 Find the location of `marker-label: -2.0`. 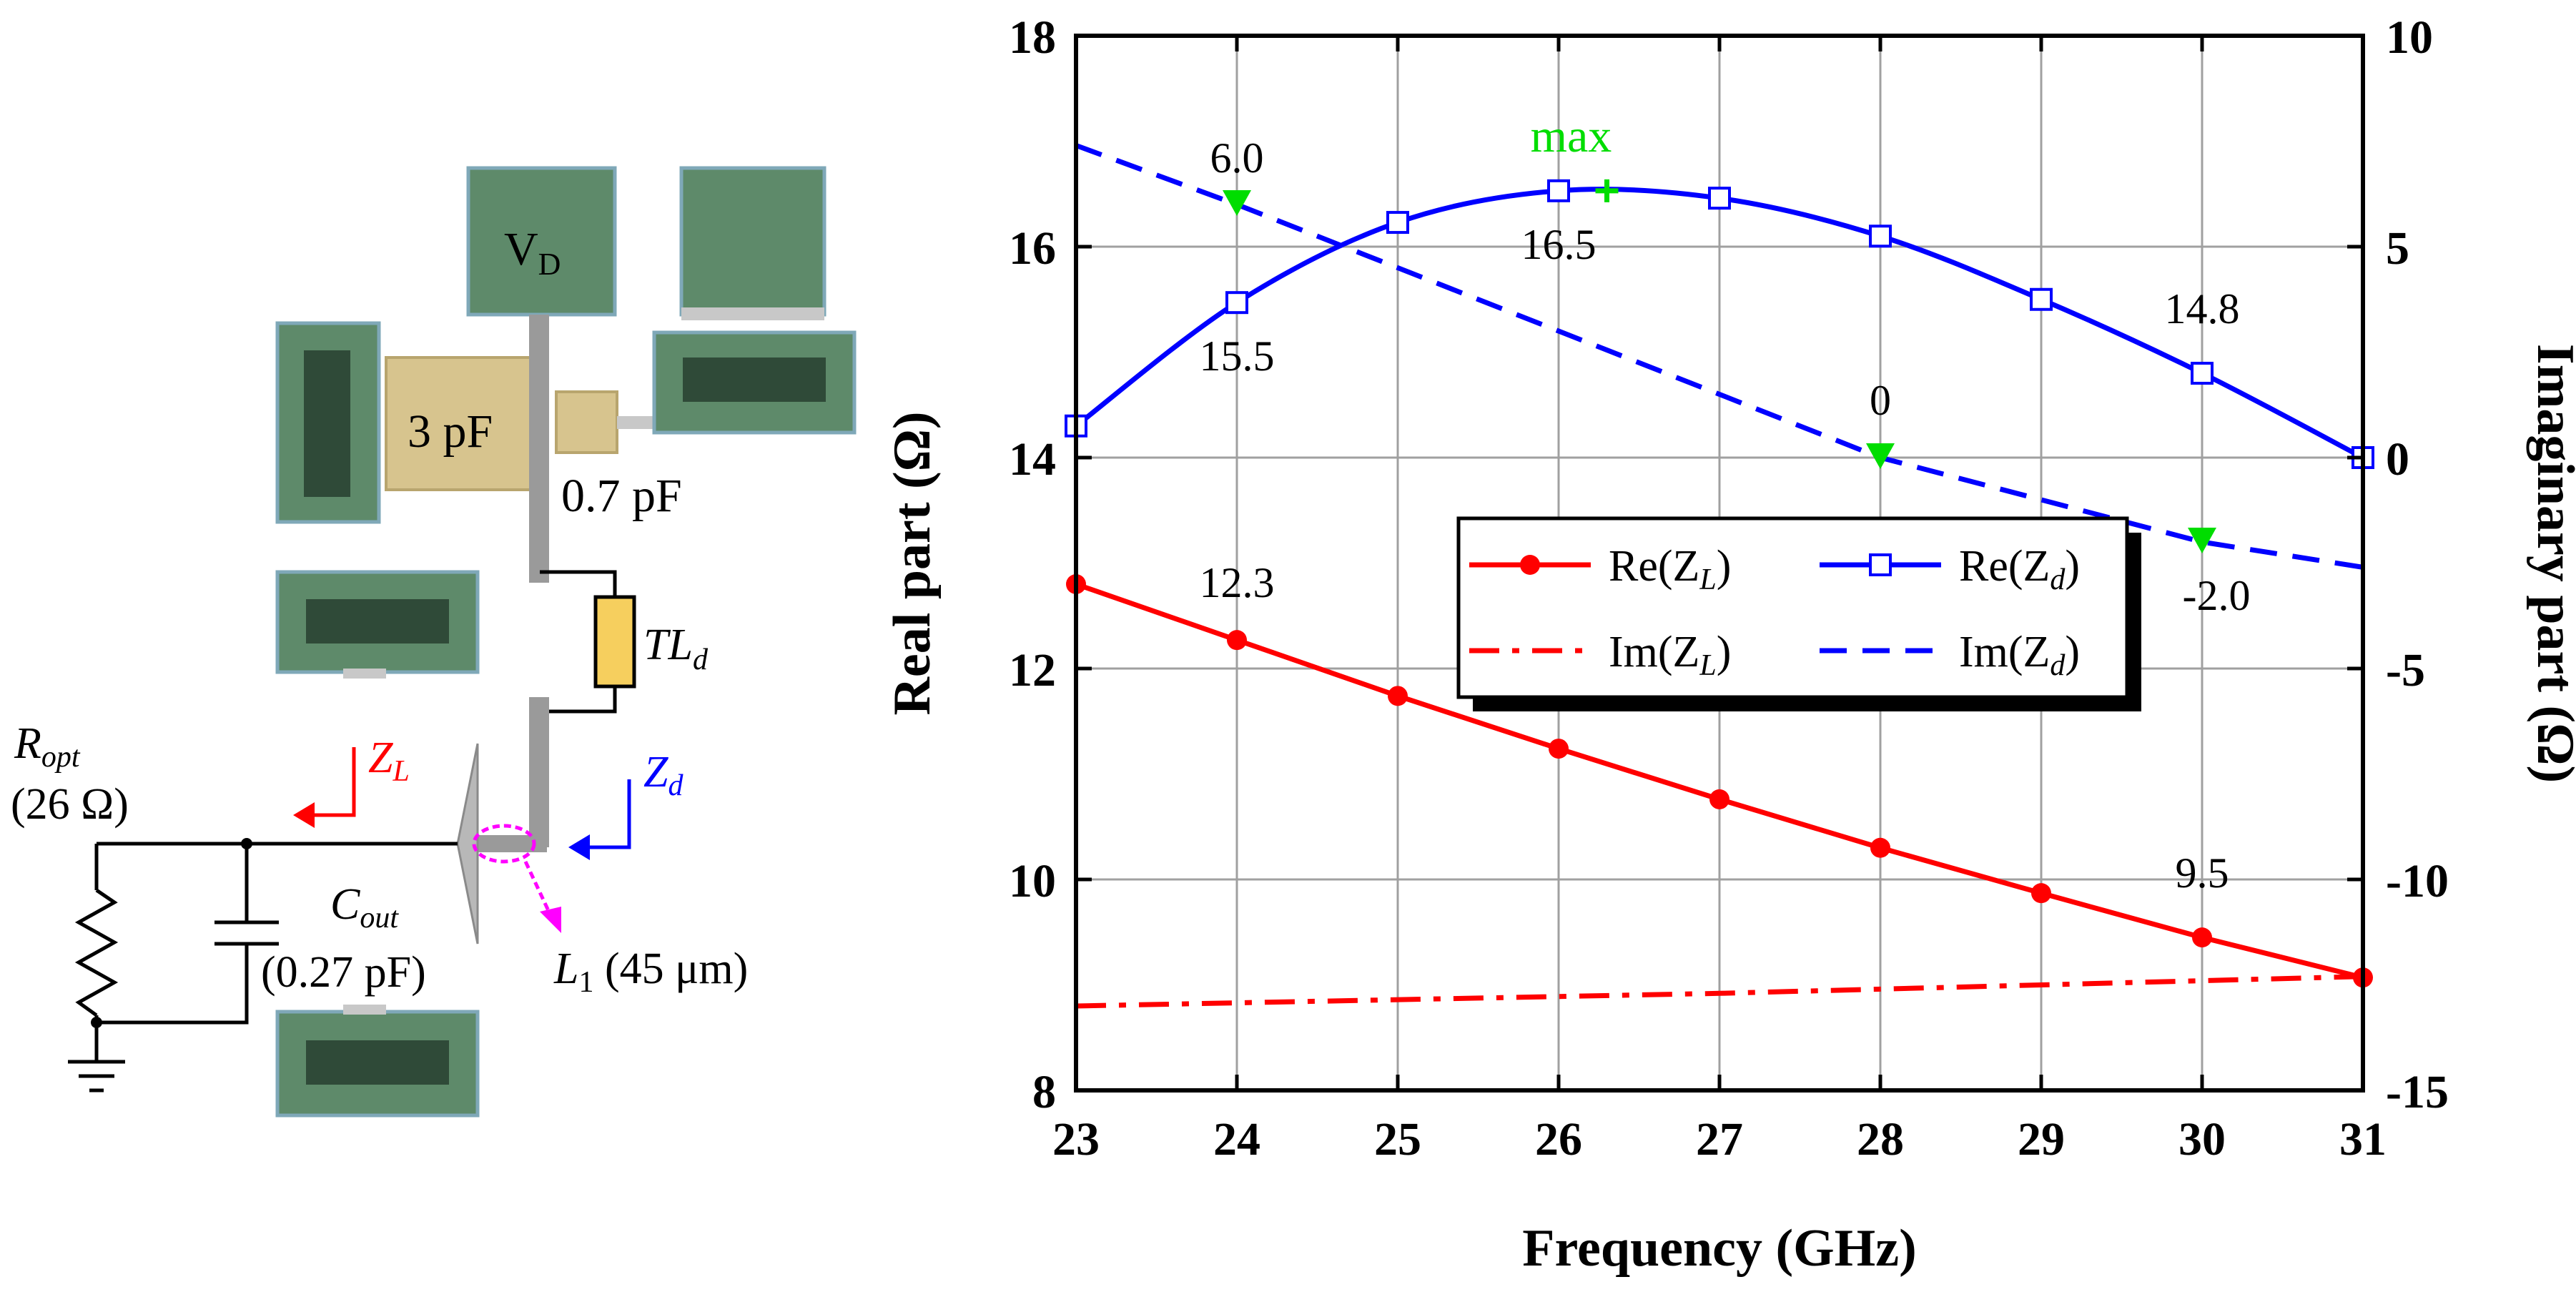

marker-label: -2.0 is located at coordinates (2217, 595).